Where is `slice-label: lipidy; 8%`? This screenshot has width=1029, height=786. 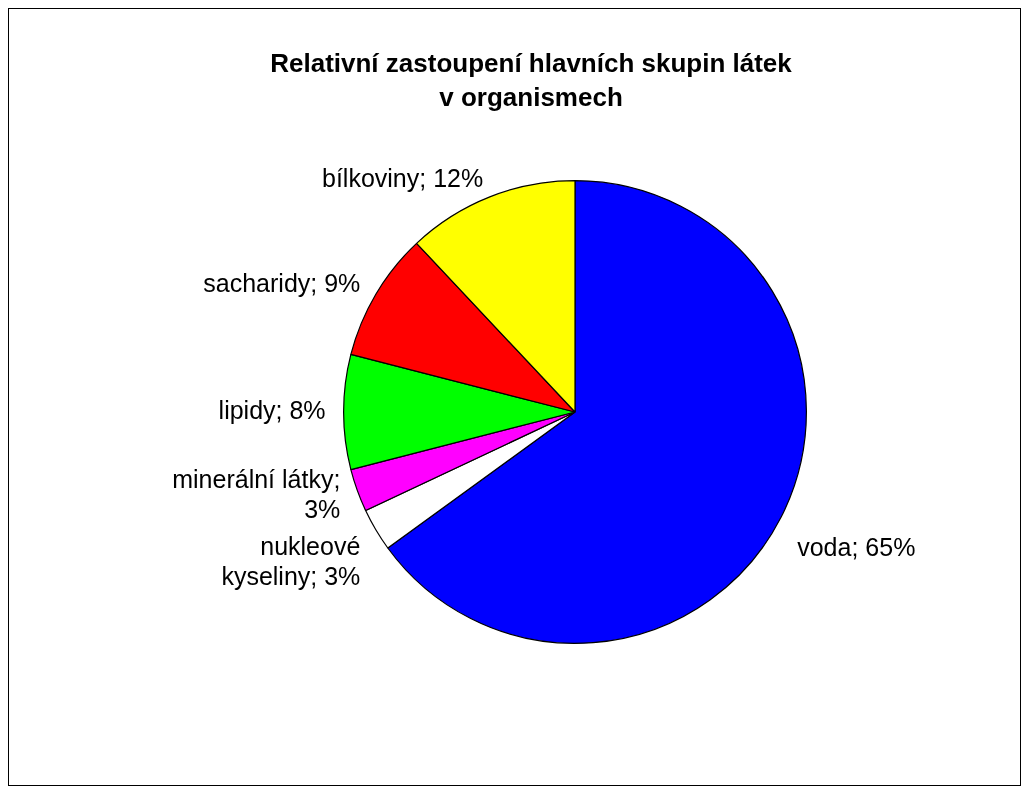
slice-label: lipidy; 8% is located at coordinates (272, 409).